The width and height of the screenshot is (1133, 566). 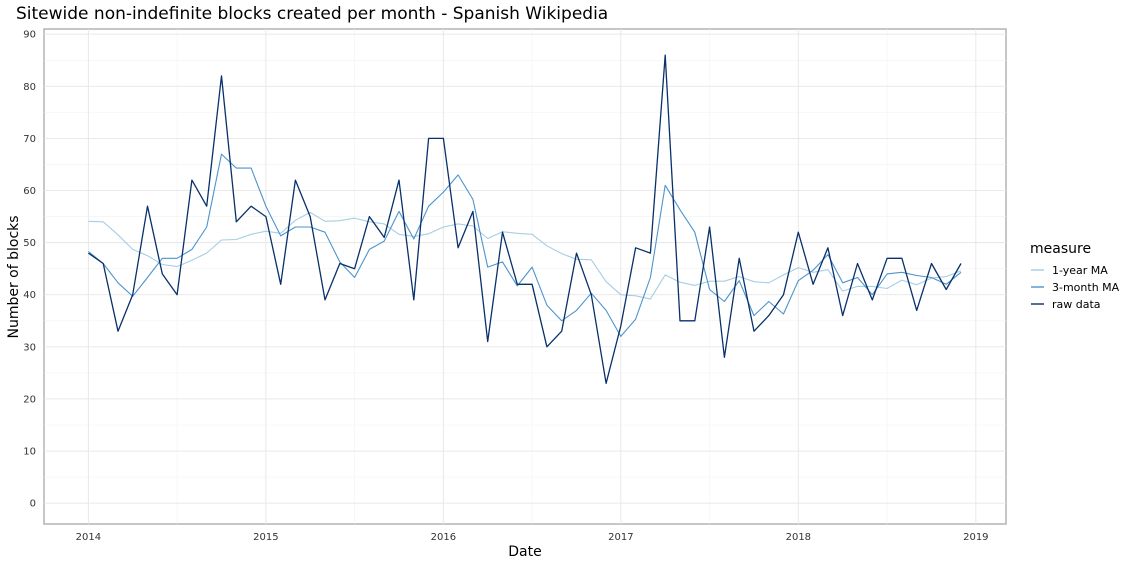 I want to click on y-tick-label: 50, so click(x=29, y=243).